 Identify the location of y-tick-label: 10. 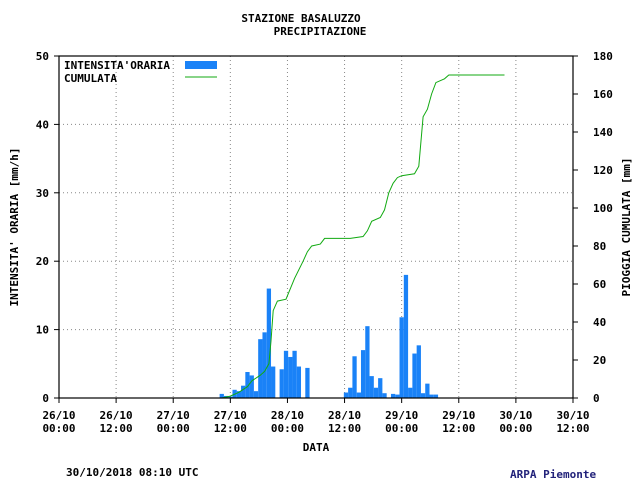
(42, 330).